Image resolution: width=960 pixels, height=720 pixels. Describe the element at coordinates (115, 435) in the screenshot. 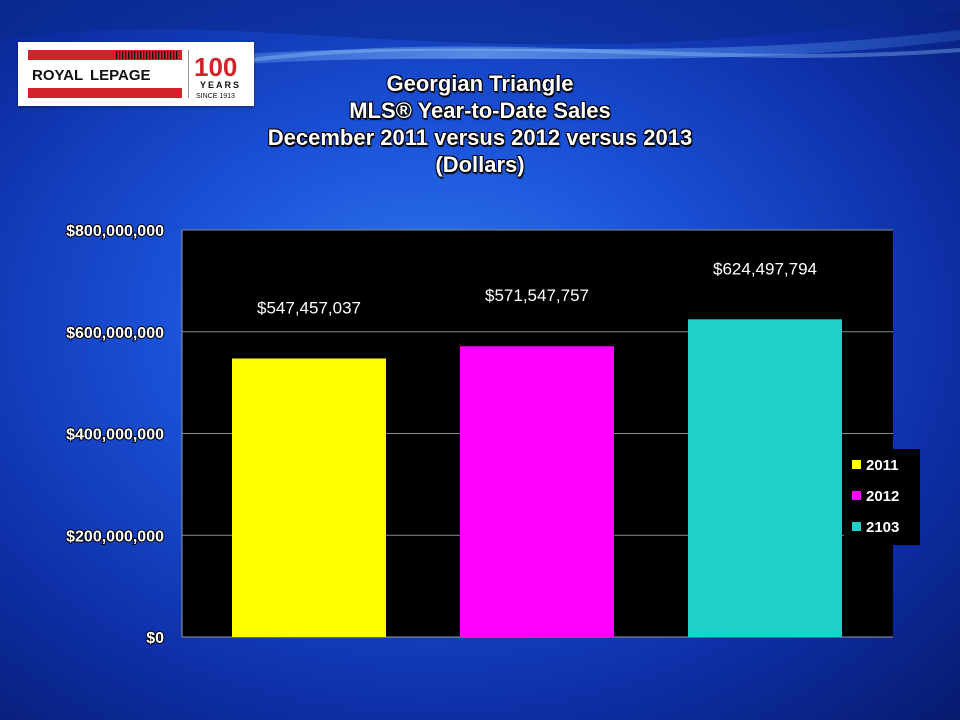

I see `y-tick-label: $400,000,000` at that location.